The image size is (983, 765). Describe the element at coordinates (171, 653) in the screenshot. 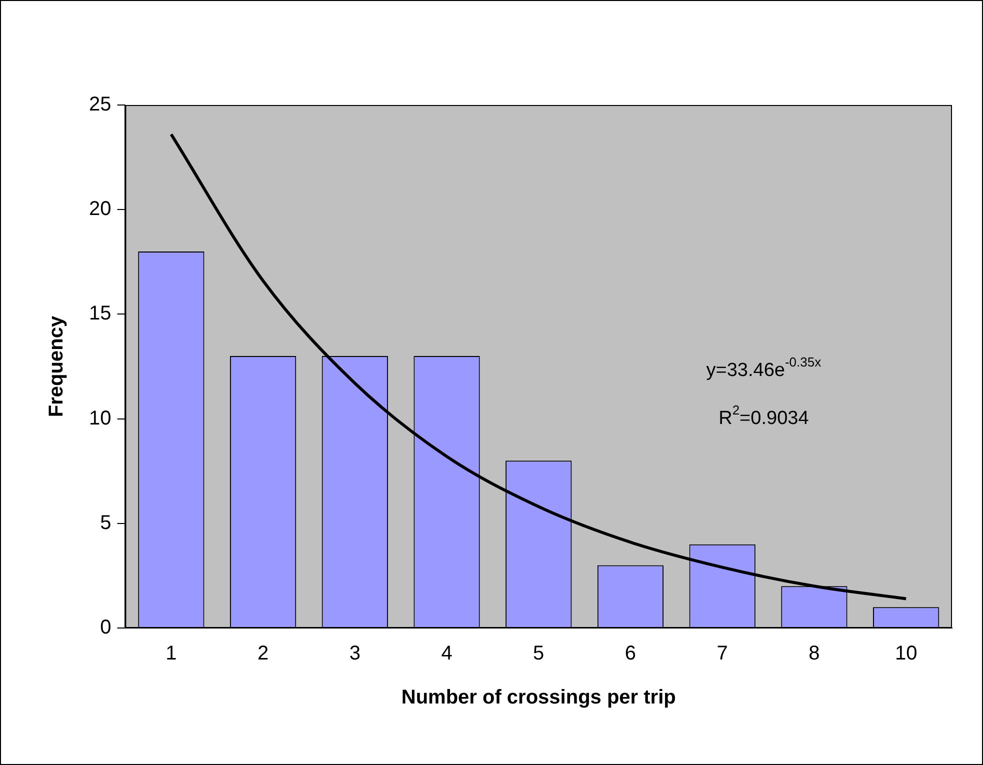

I see `x-tick-label: 1` at that location.